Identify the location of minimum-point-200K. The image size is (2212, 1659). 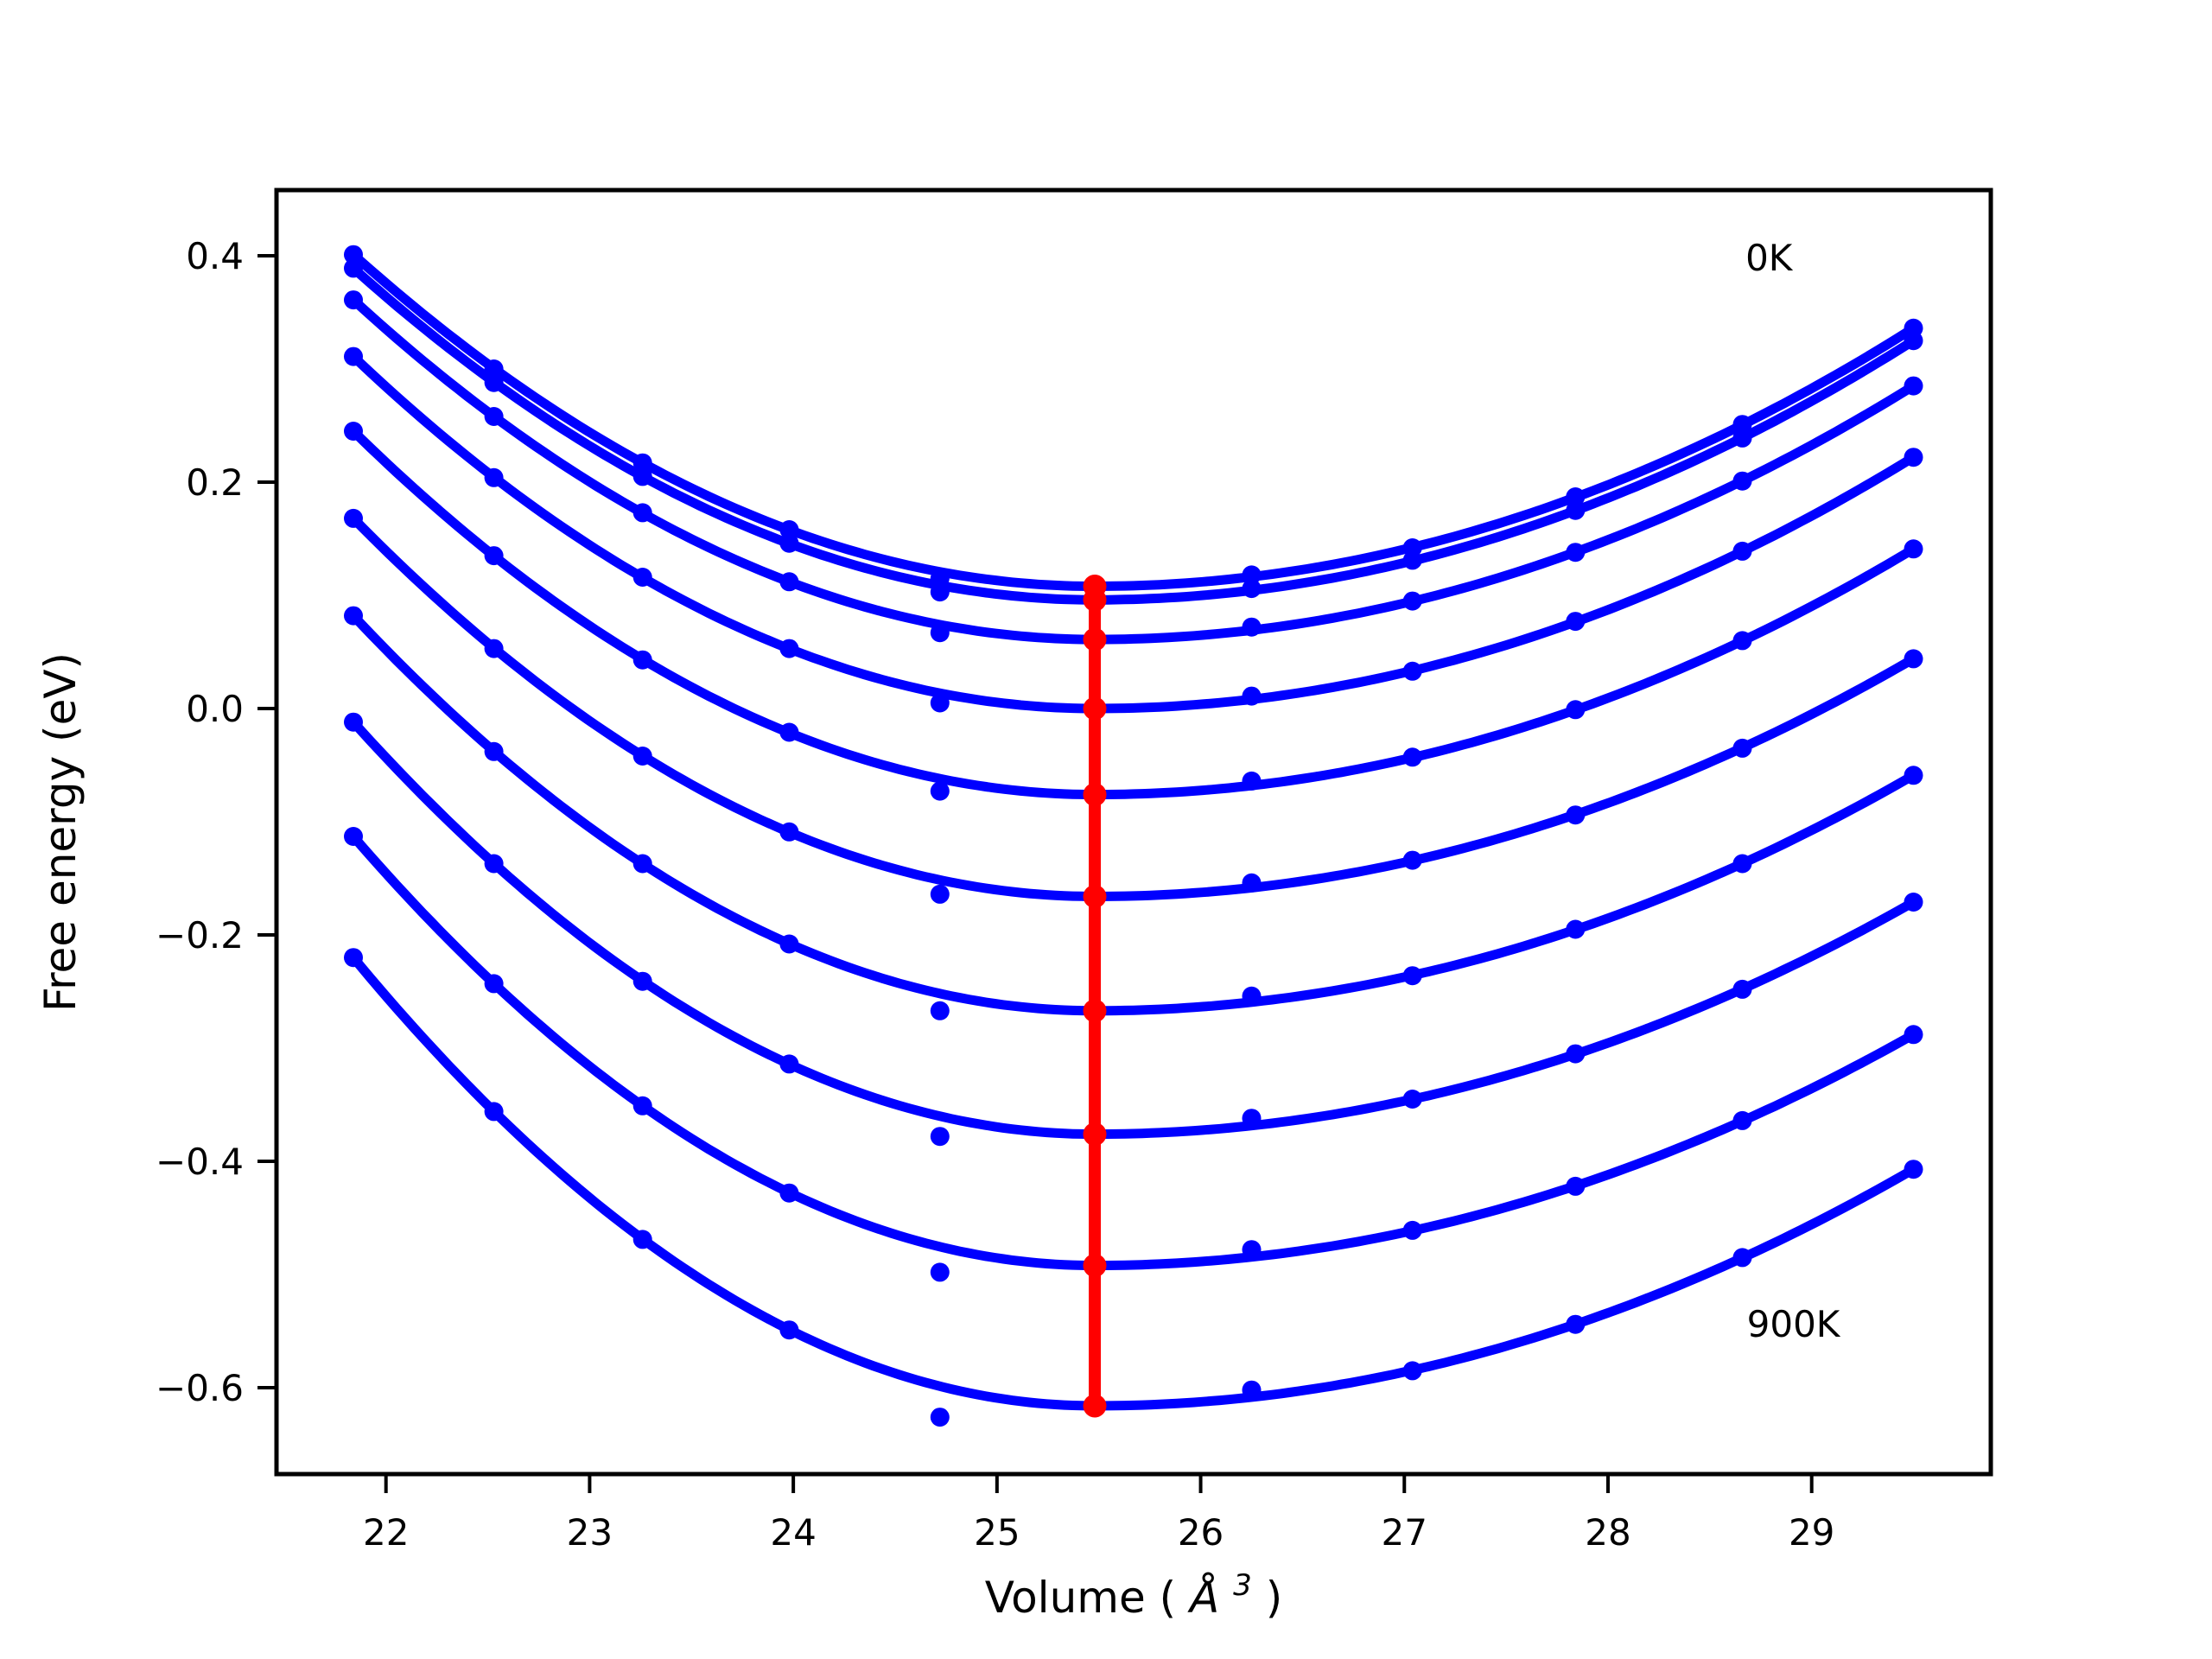
(1095, 639).